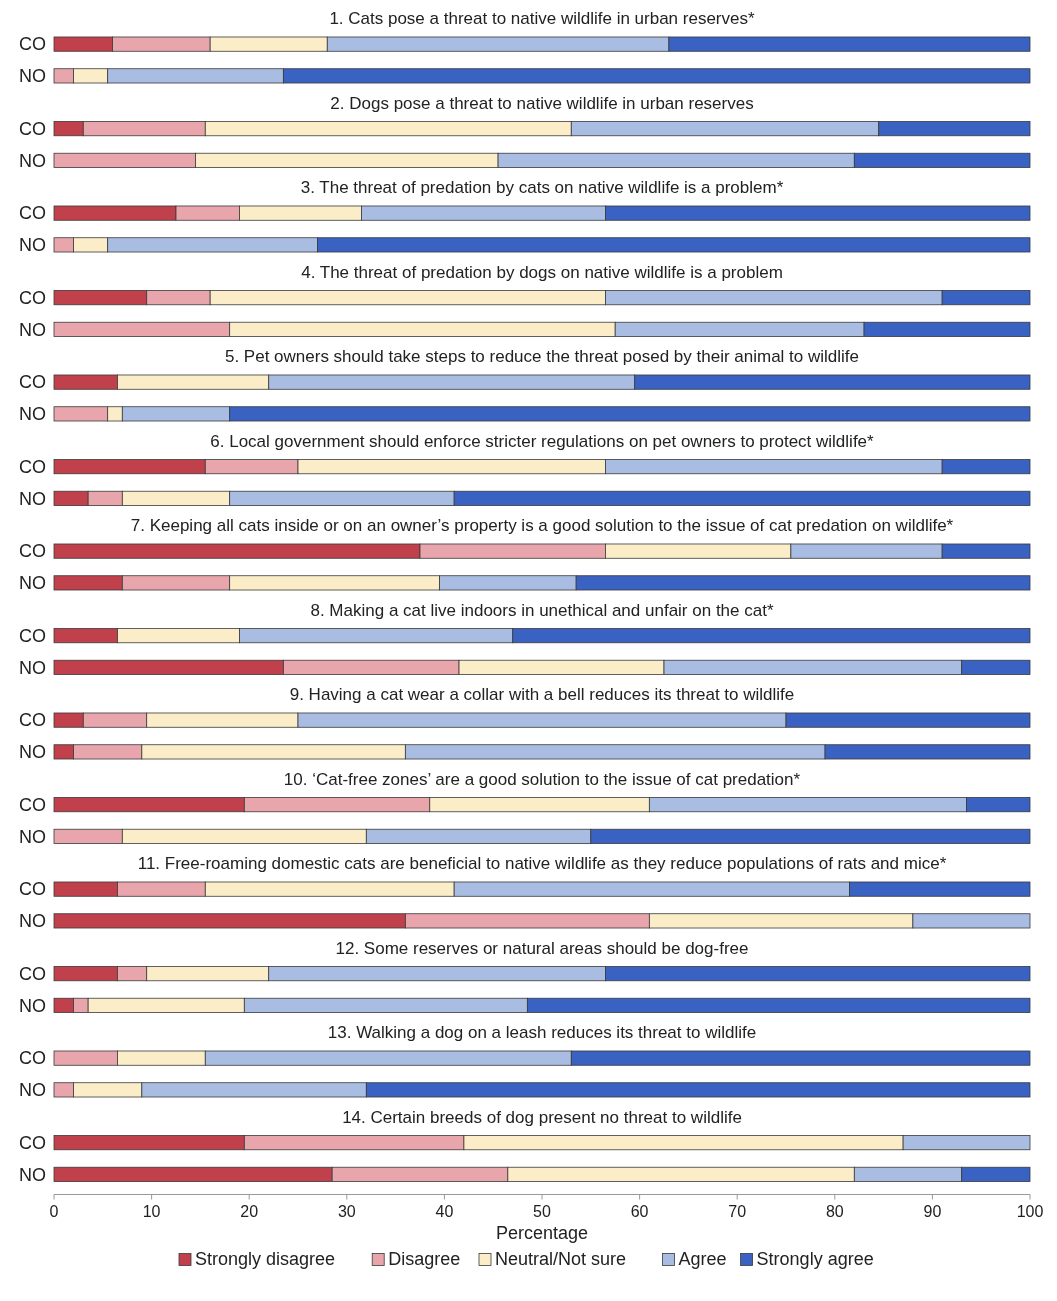 The width and height of the screenshot is (1057, 1301). Describe the element at coordinates (265, 1258) in the screenshot. I see `legend-label: Strongly disagree` at that location.